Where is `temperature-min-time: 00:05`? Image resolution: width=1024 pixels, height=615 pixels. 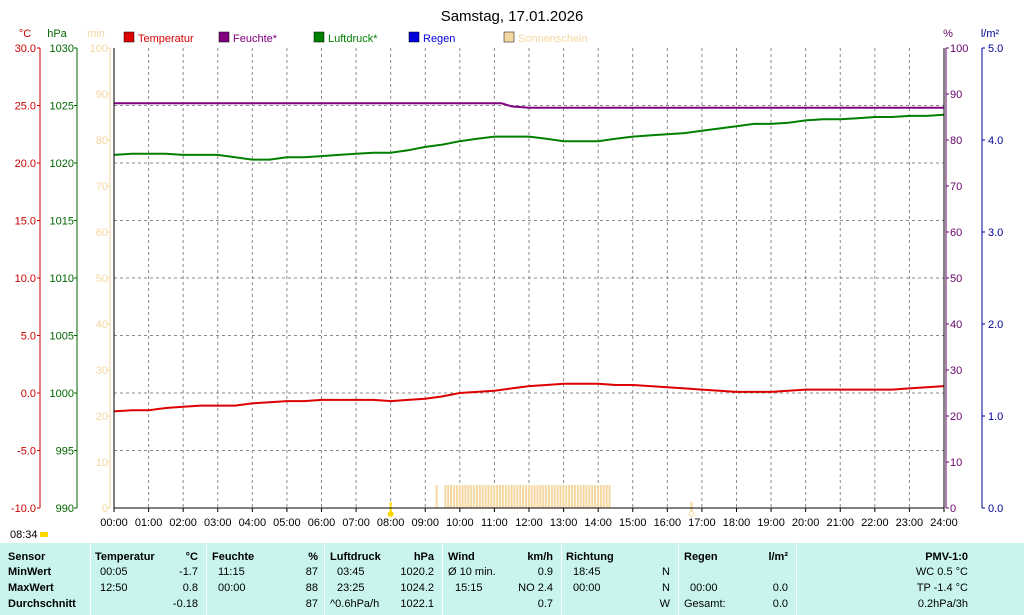 temperature-min-time: 00:05 is located at coordinates (114, 572).